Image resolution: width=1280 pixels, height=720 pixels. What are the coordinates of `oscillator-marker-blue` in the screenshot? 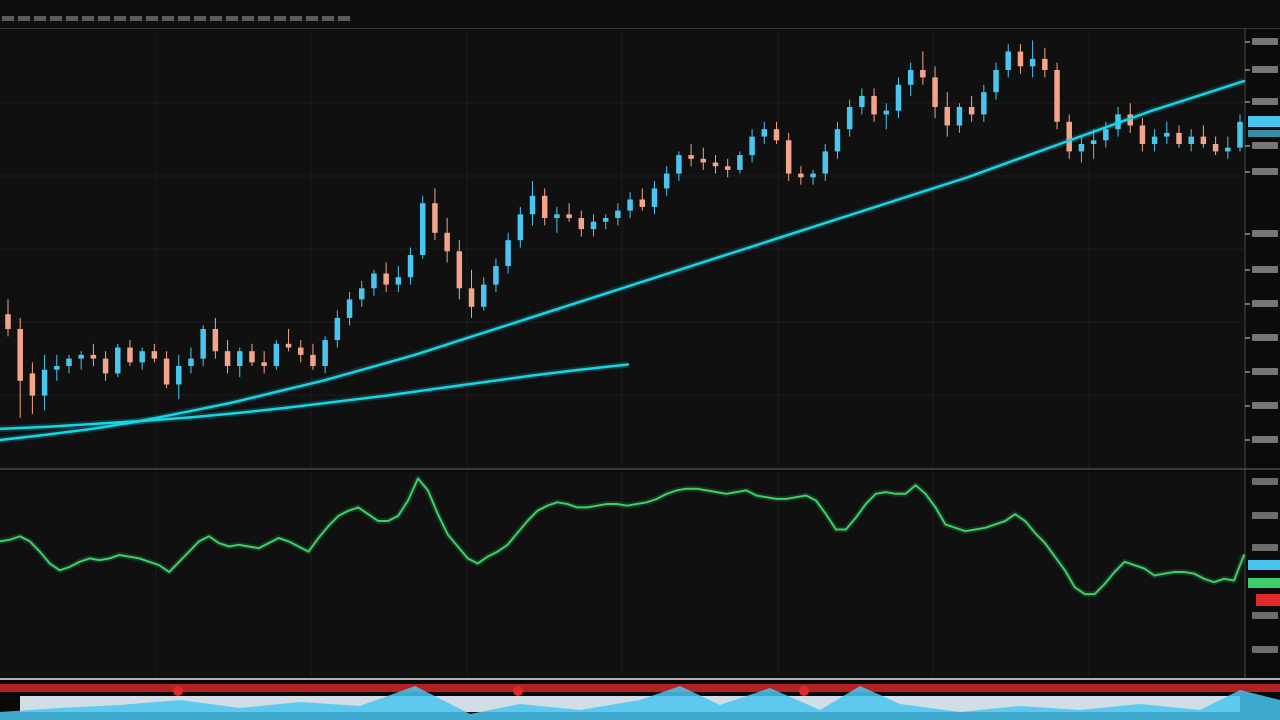 It's located at (1264, 565).